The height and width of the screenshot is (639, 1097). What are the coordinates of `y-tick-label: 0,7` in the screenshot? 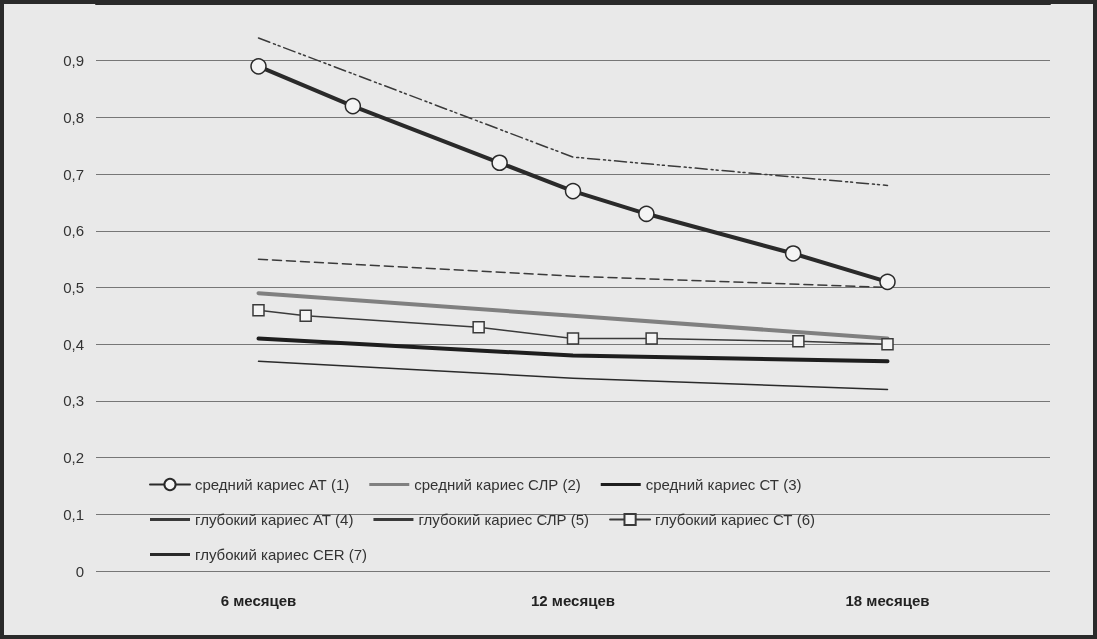 It's located at (73, 174).